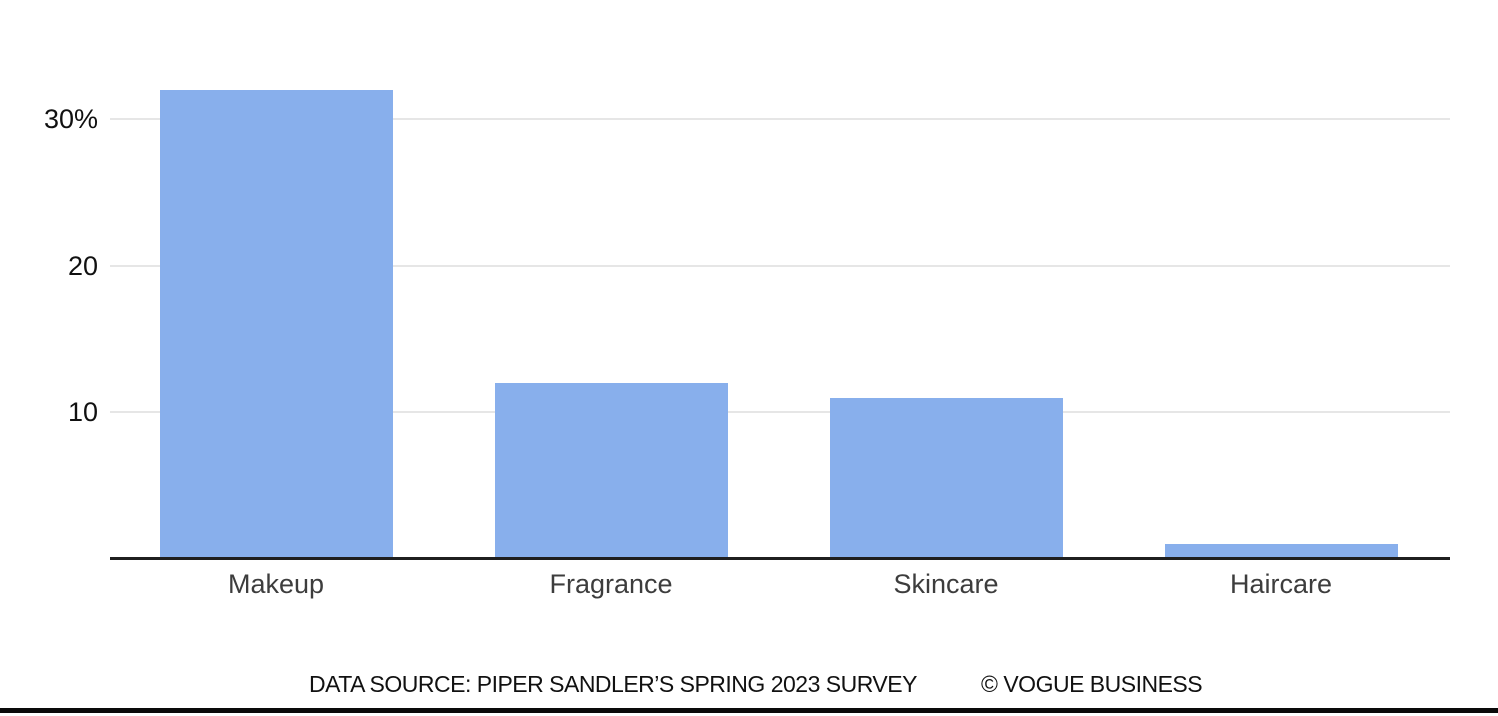 The width and height of the screenshot is (1498, 716). Describe the element at coordinates (946, 584) in the screenshot. I see `category-label-skincare: Skincare` at that location.